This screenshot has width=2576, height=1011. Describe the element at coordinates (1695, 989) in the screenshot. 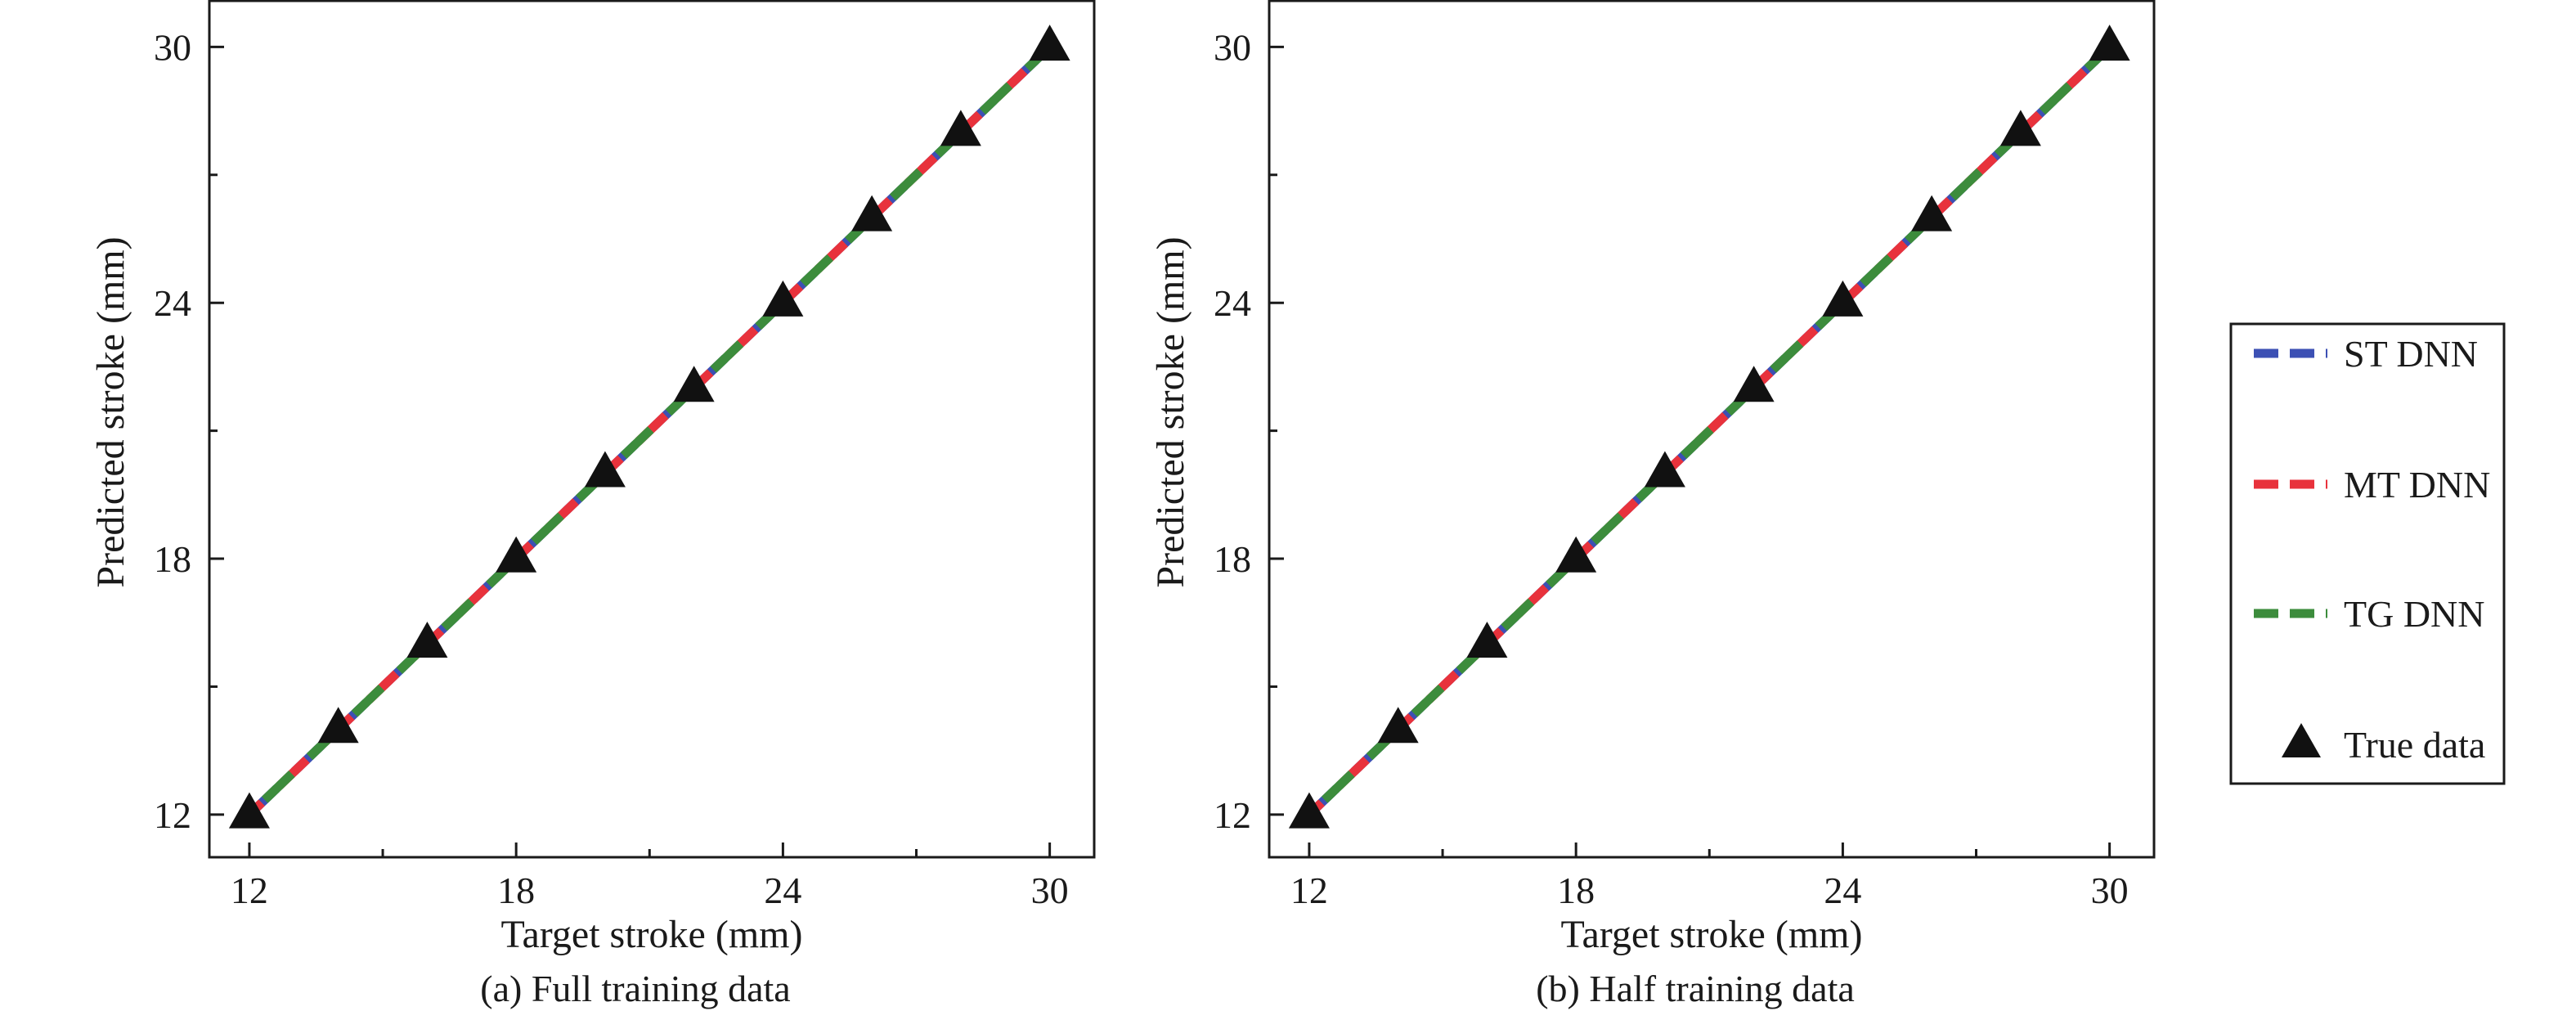

I see `panel-caption: (b) Half training data` at that location.